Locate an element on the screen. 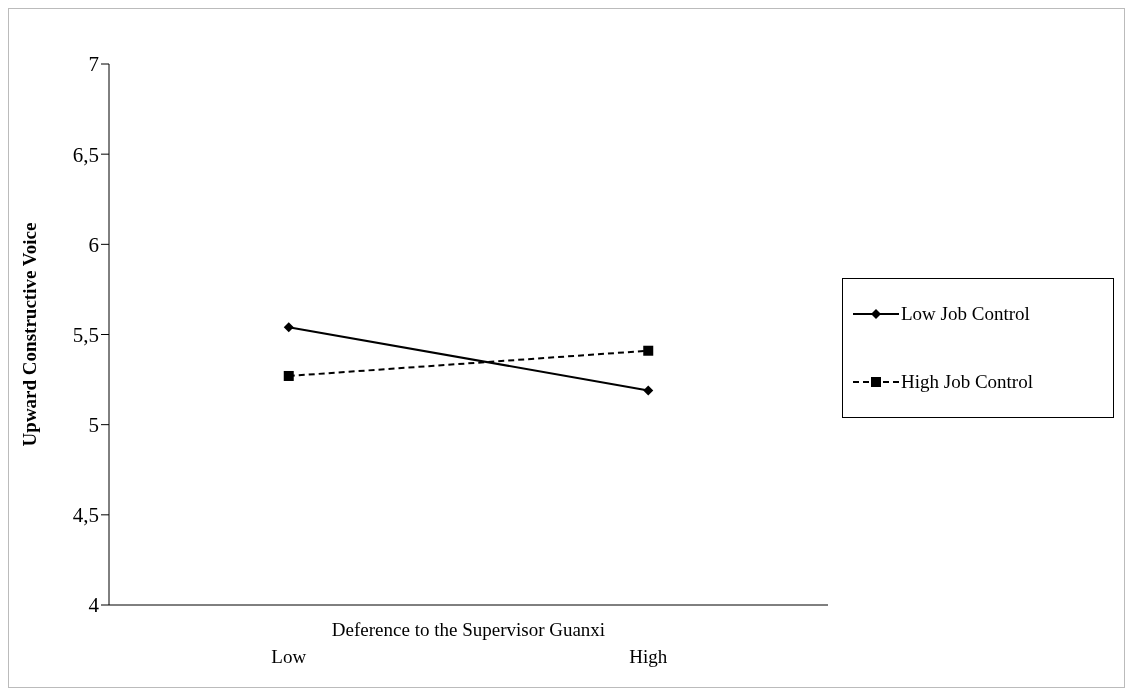 Image resolution: width=1133 pixels, height=696 pixels. y-tick-label: 5 is located at coordinates (93, 425).